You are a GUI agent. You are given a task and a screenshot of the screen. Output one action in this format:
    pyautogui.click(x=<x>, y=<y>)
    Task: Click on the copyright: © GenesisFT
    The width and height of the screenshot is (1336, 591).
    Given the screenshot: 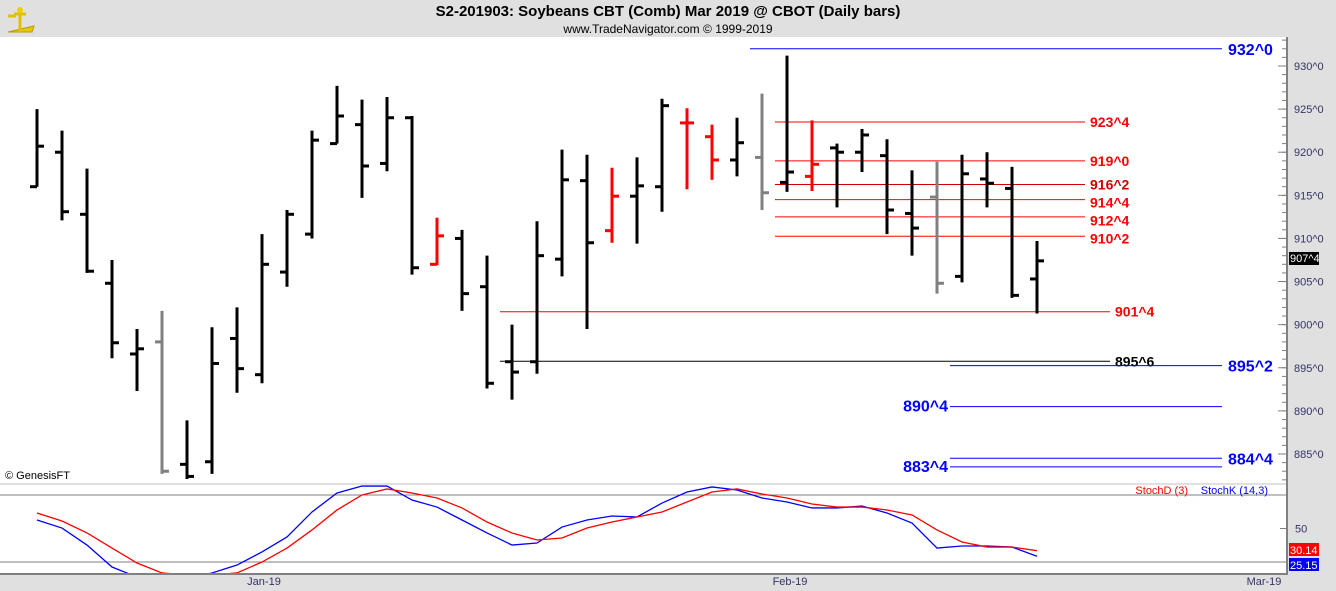 What is the action you would take?
    pyautogui.click(x=37, y=476)
    